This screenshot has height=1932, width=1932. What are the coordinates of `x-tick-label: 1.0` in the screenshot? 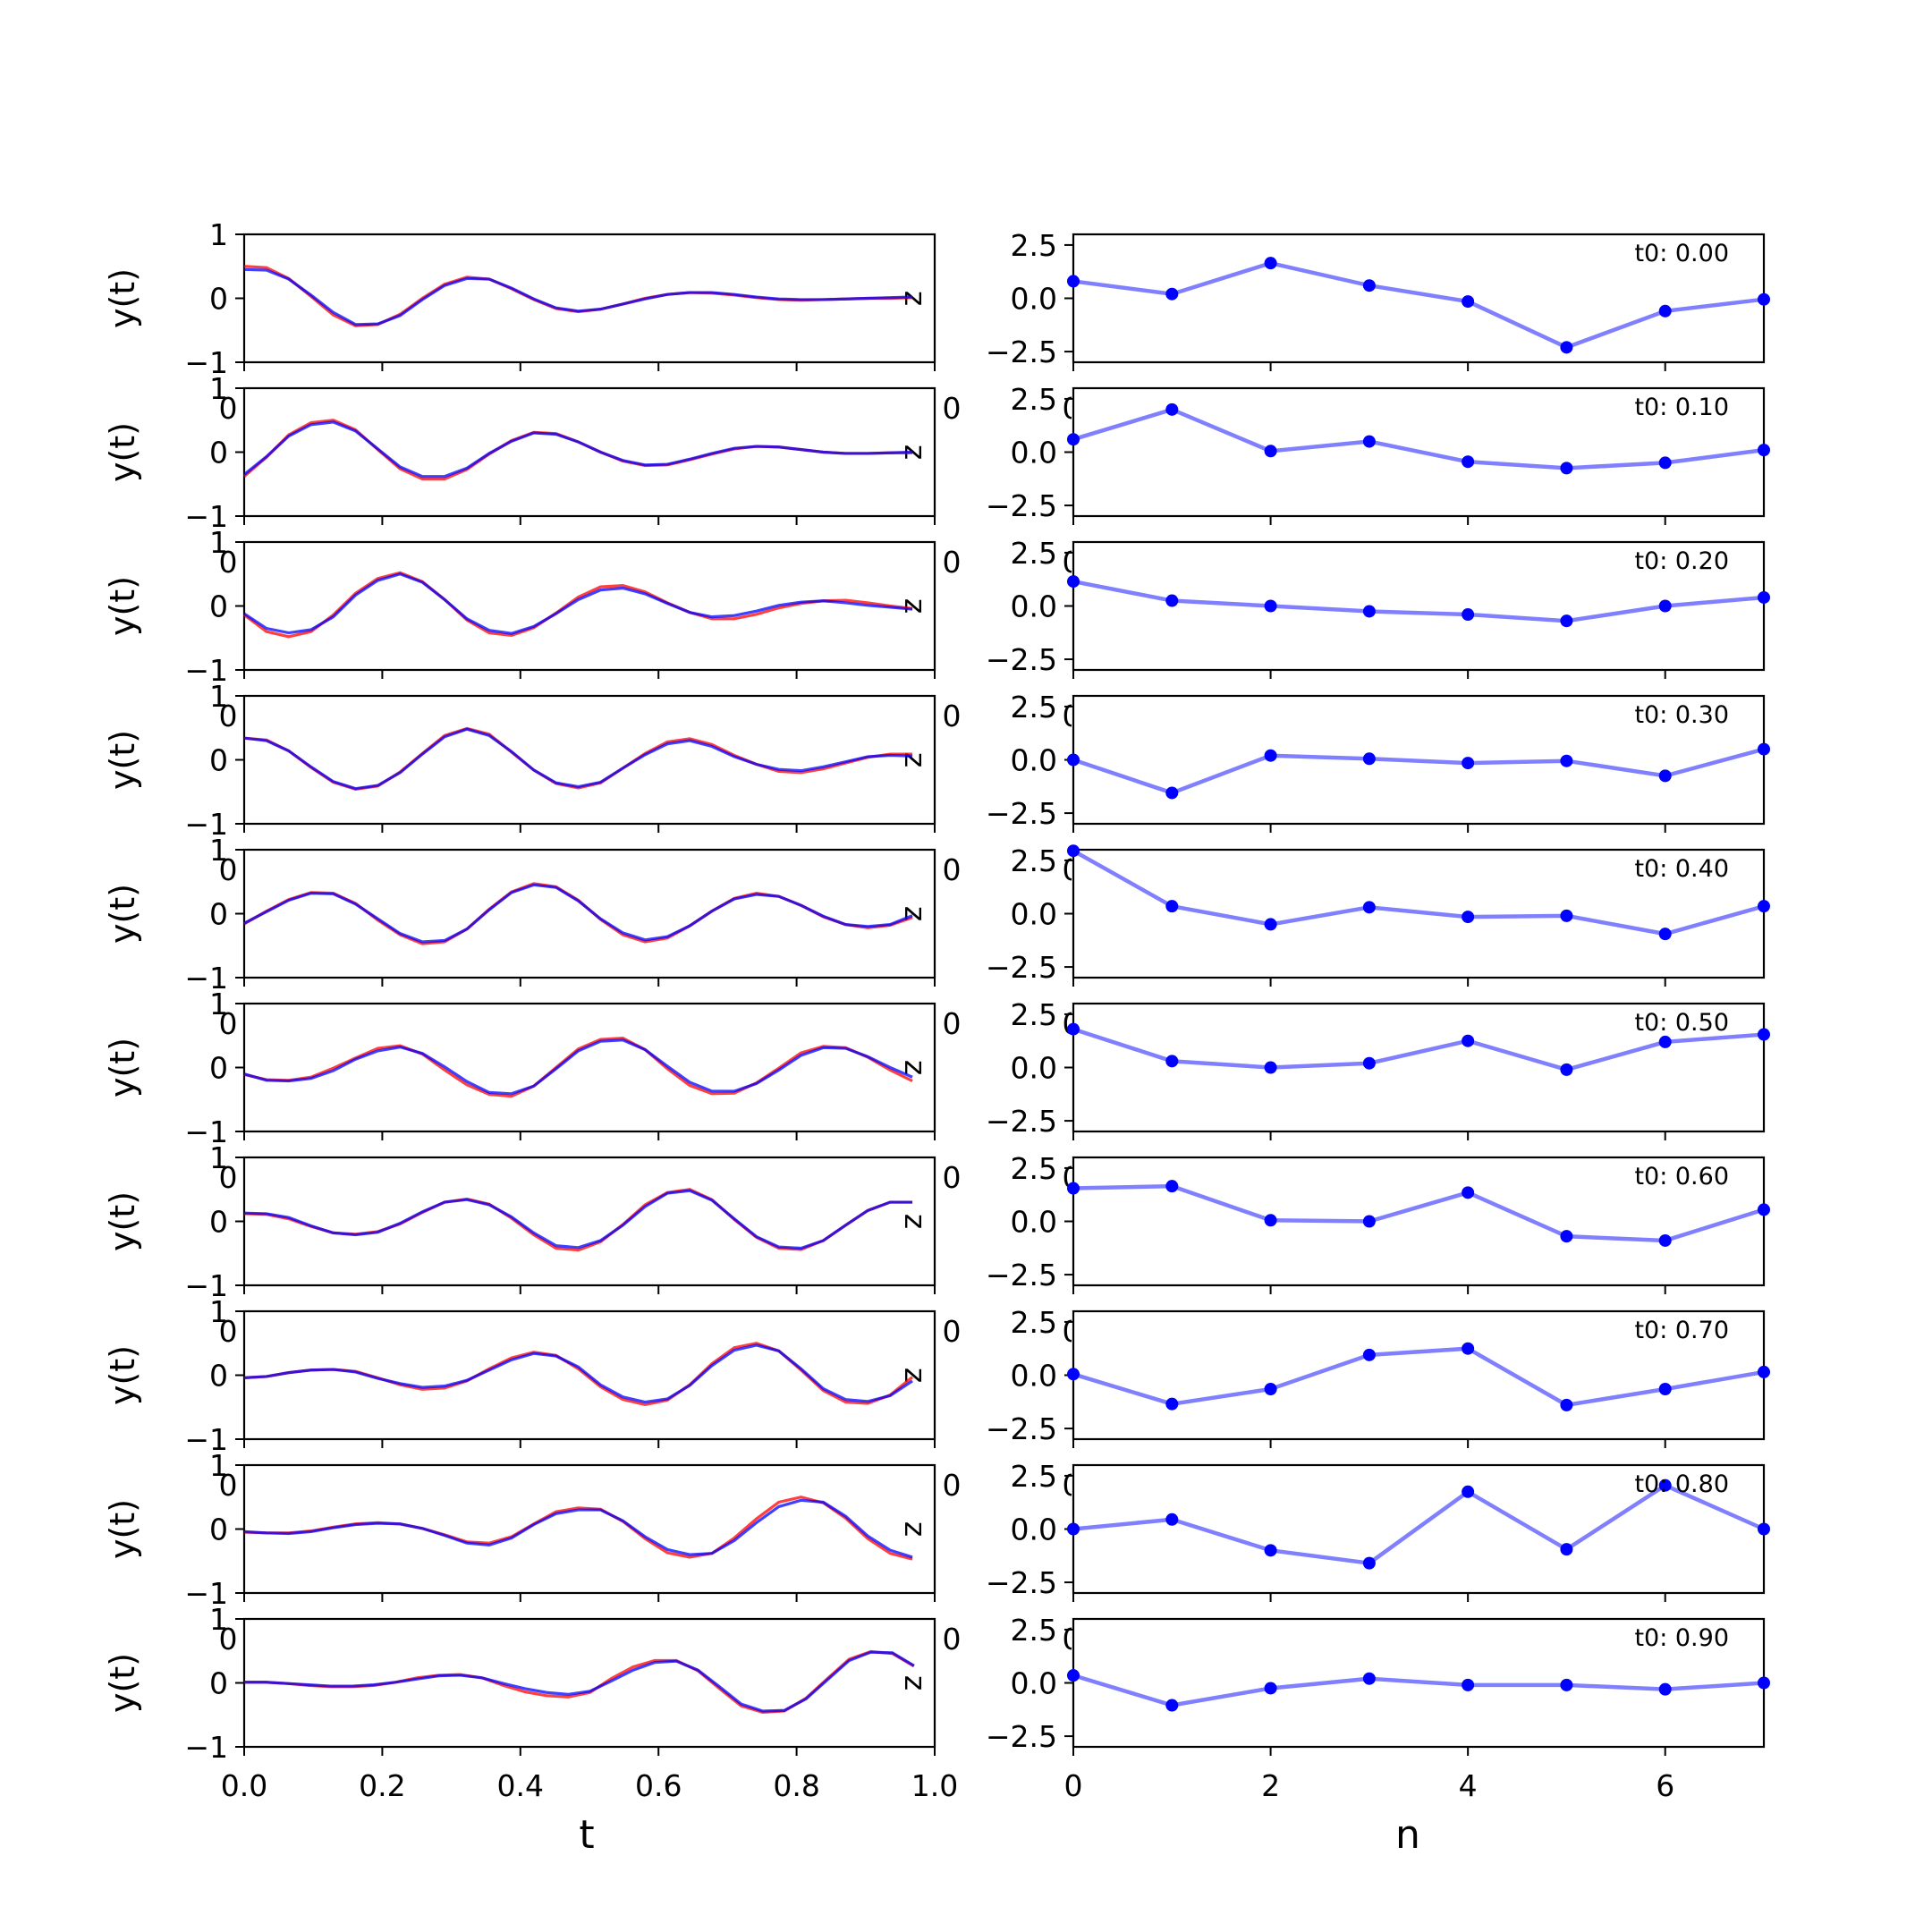 It's located at (934, 1785).